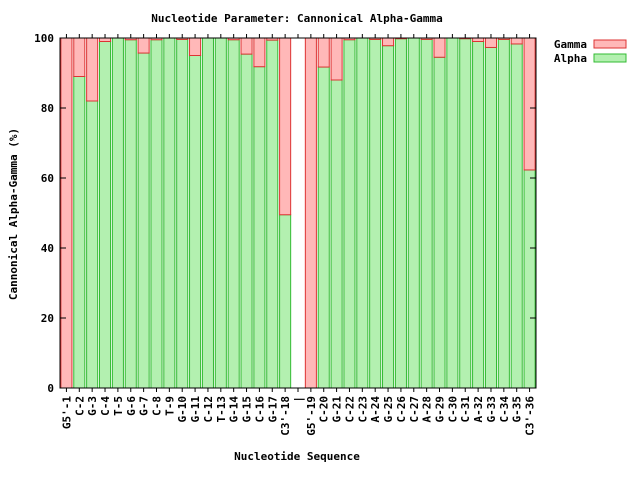 Image resolution: width=640 pixels, height=485 pixels. I want to click on x-axis-label: Nucleotide Sequence, so click(297, 456).